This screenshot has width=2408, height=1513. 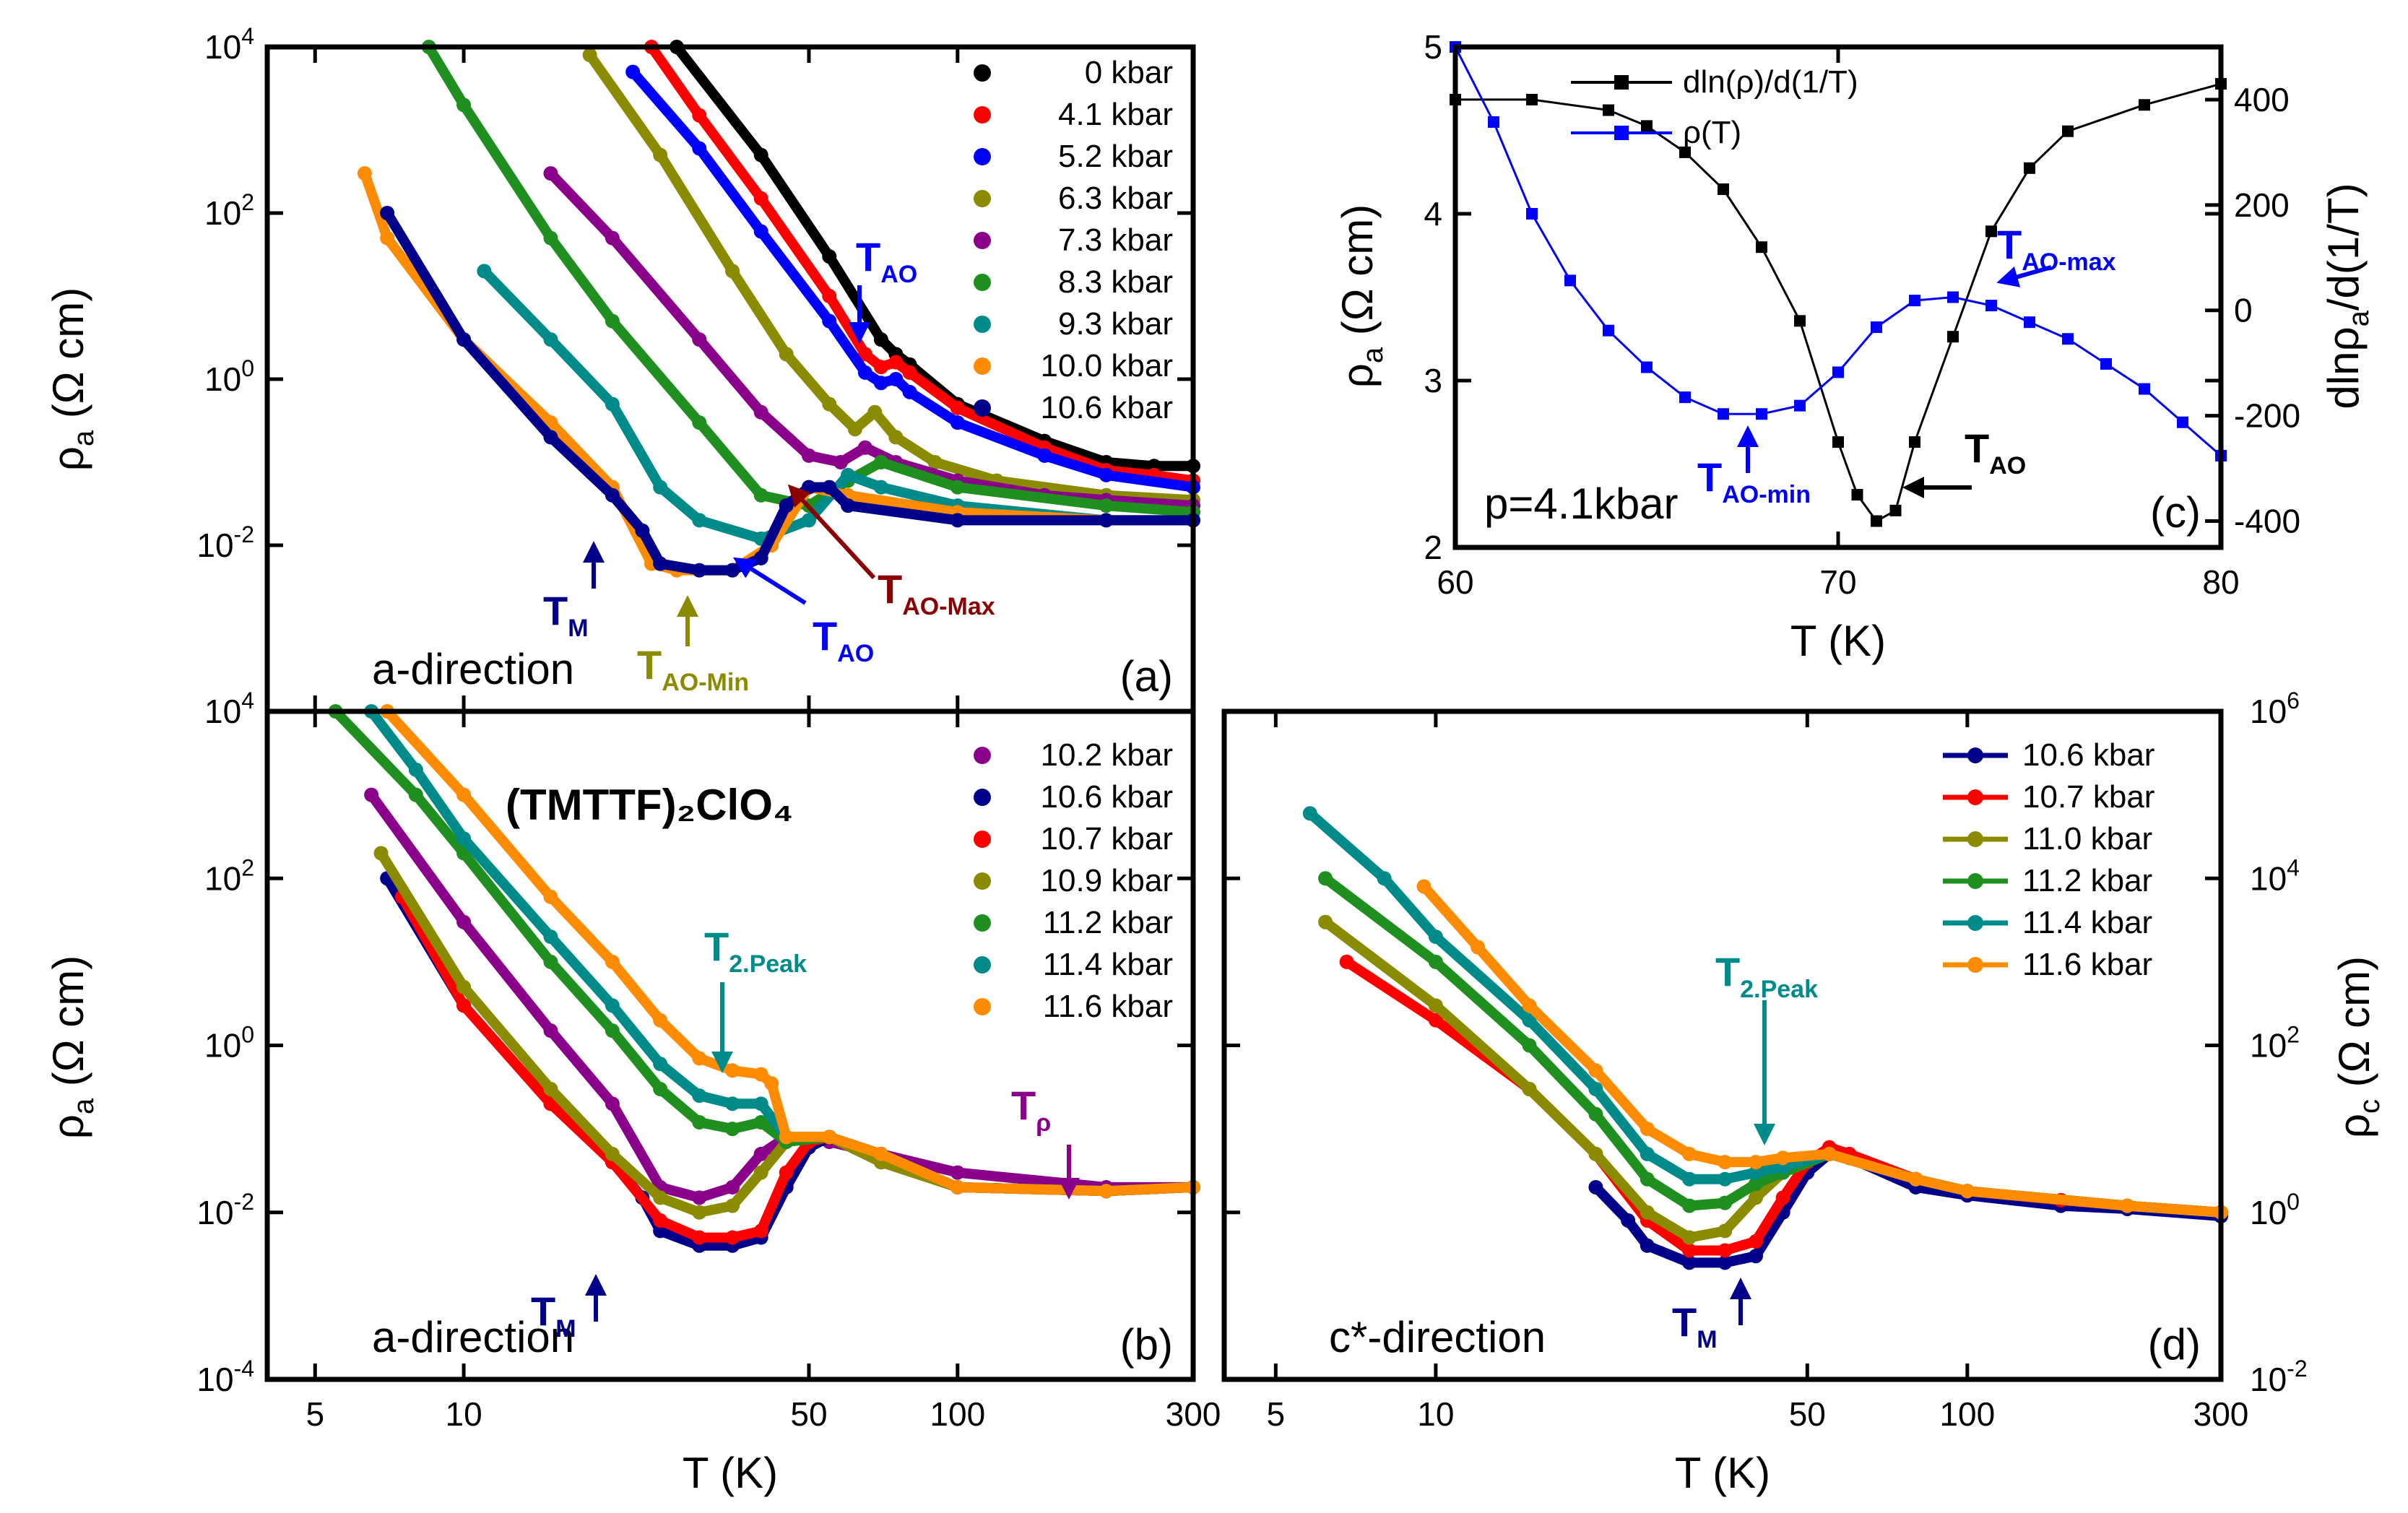 What do you see at coordinates (1115, 198) in the screenshot?
I see `legend-label: 6.3 kbar` at bounding box center [1115, 198].